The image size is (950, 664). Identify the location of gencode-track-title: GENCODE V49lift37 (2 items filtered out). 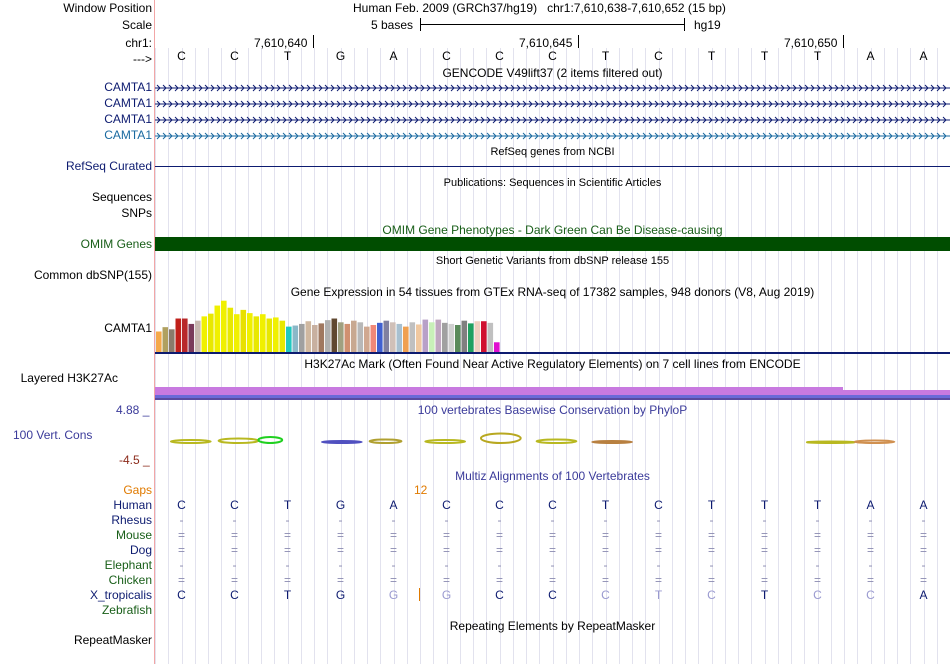
(552, 73).